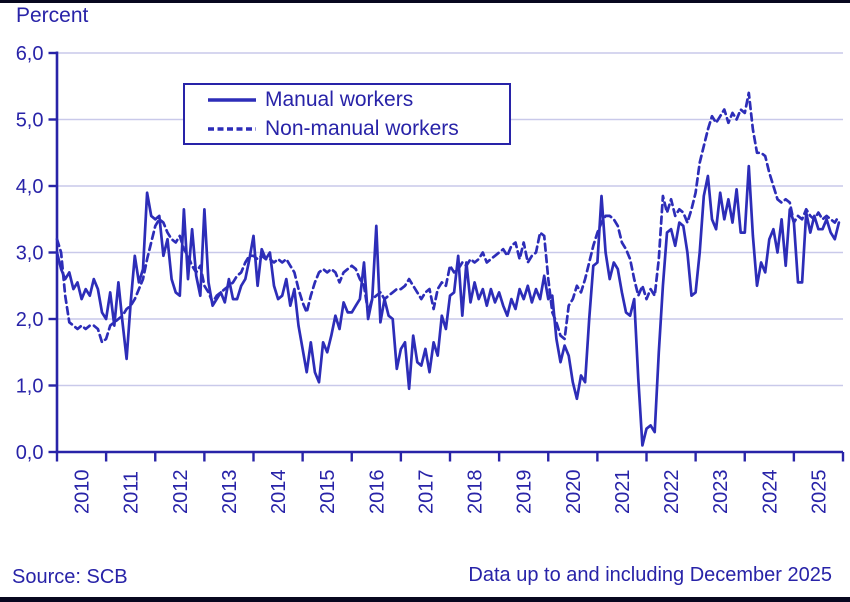  I want to click on x-axis-label: 2020, so click(574, 492).